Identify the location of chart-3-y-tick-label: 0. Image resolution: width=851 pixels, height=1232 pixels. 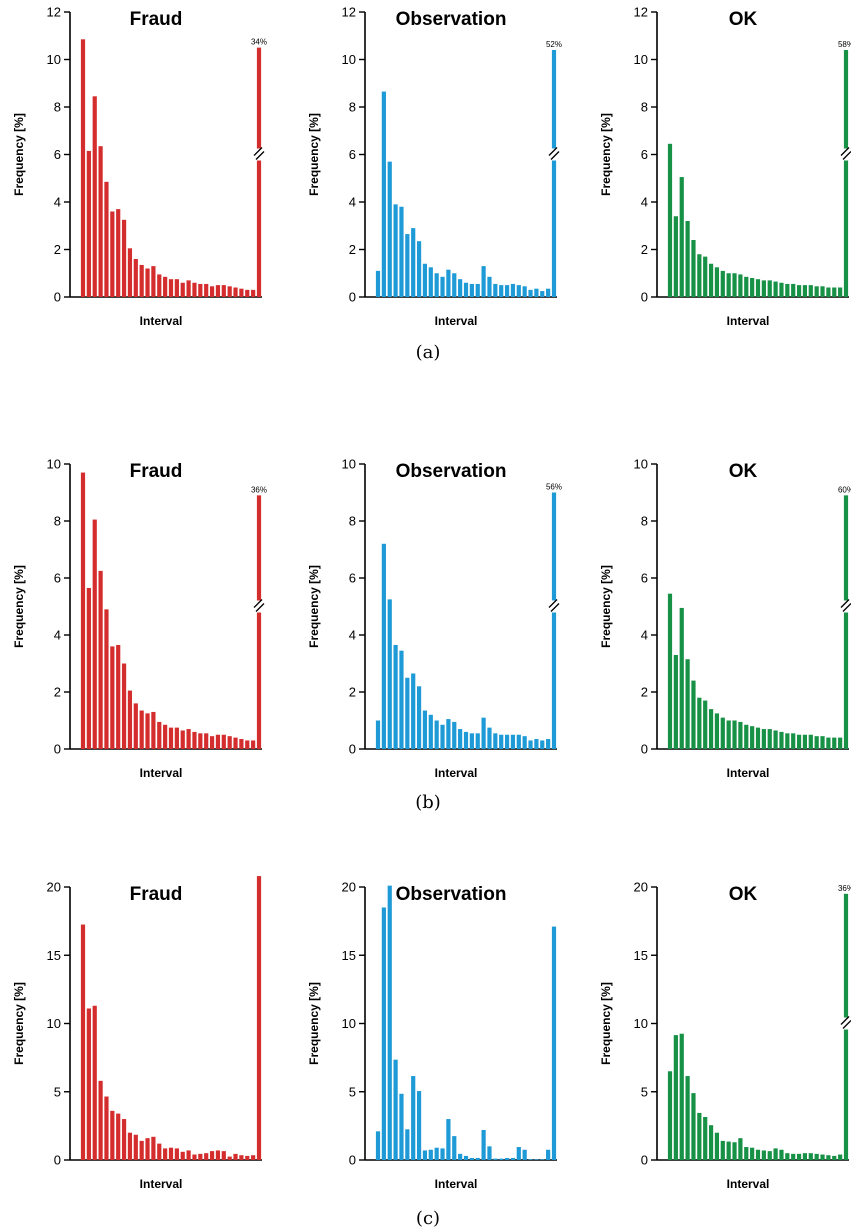
(57, 749).